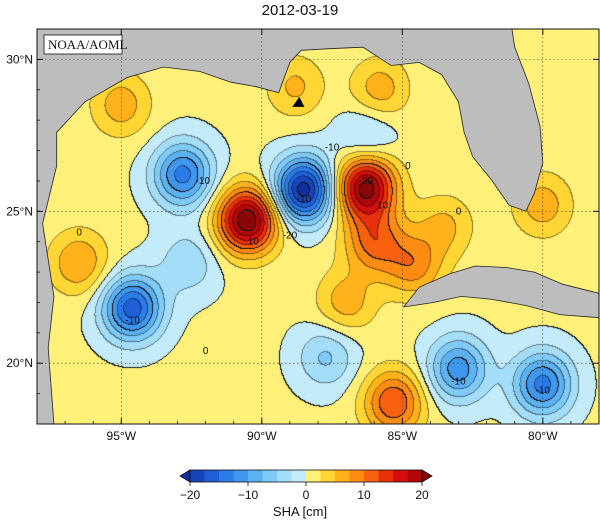  Describe the element at coordinates (403, 436) in the screenshot. I see `lon-tick-label: 85°W` at that location.